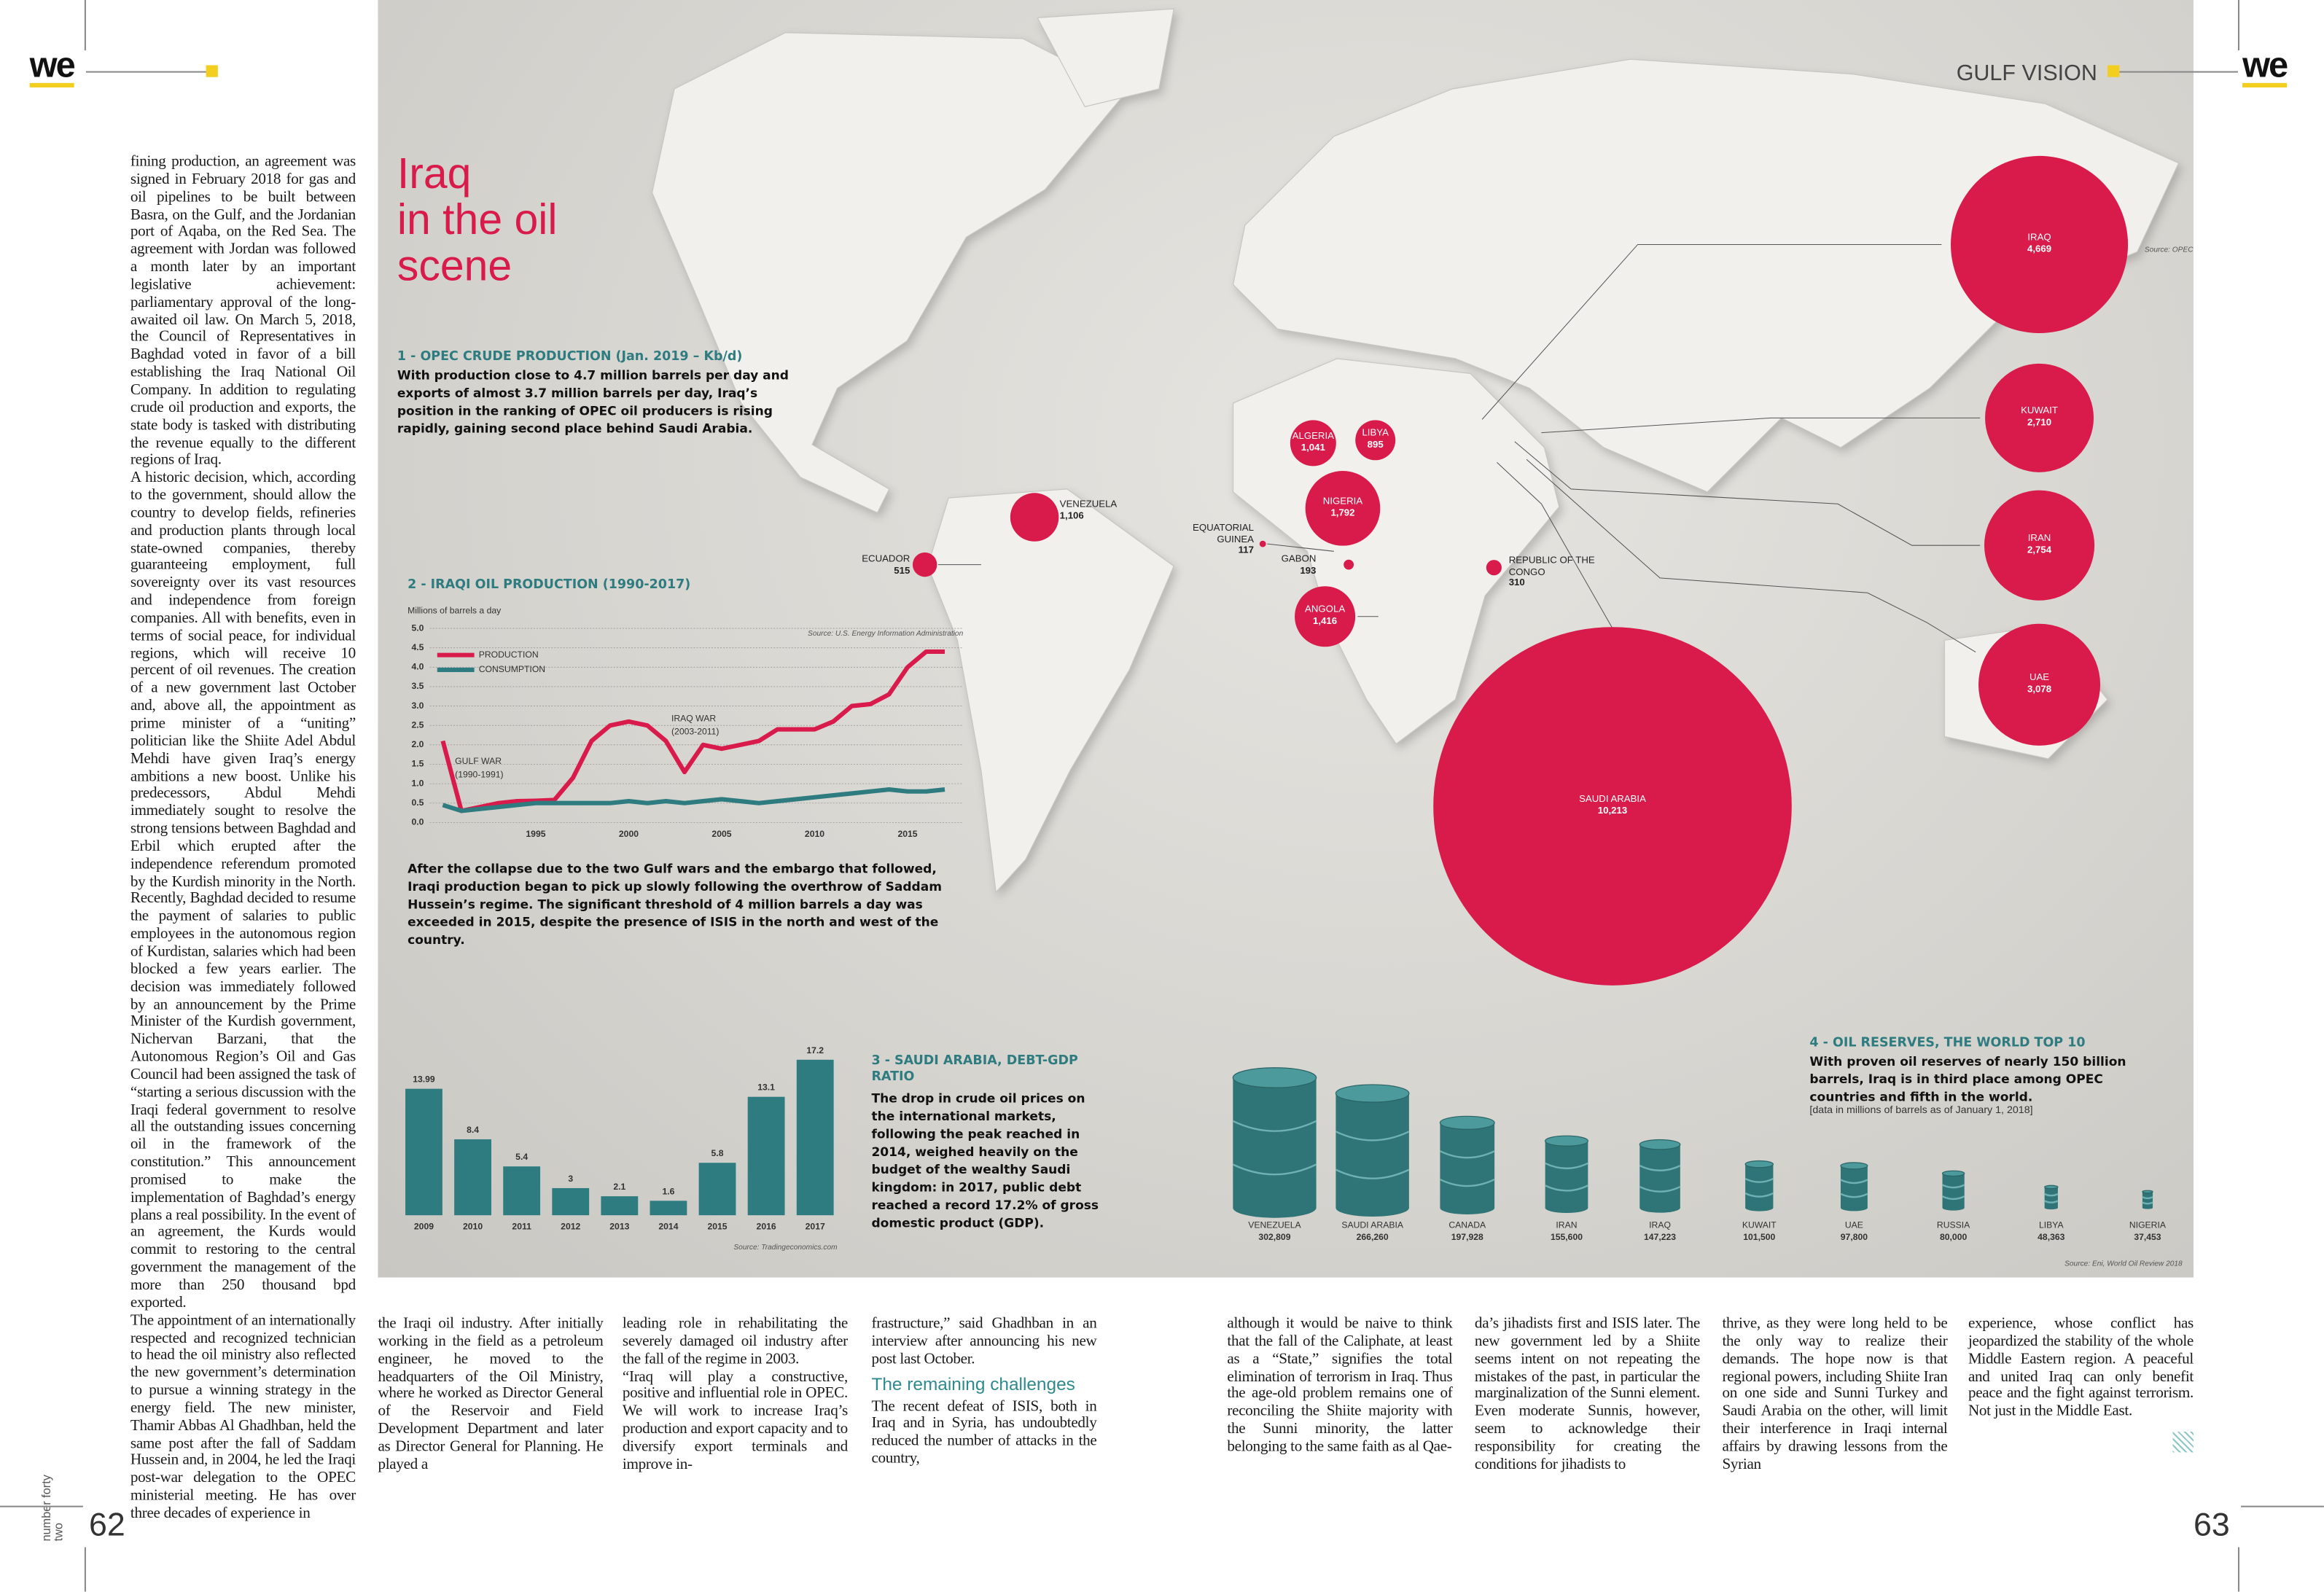 The width and height of the screenshot is (2324, 1592). Describe the element at coordinates (907, 834) in the screenshot. I see `x-tick-label: 2015` at that location.